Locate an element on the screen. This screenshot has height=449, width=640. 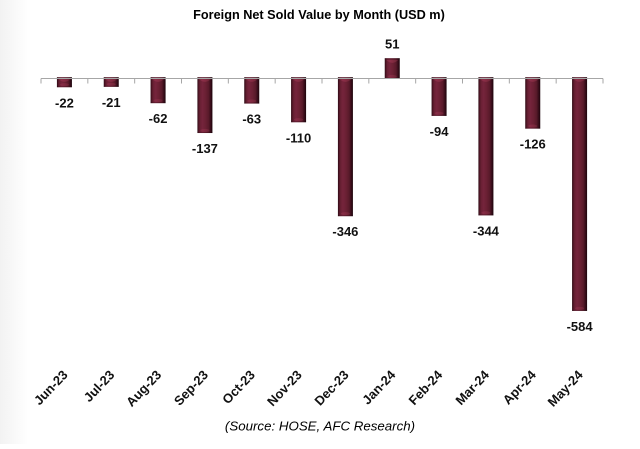
svg-text:Foreign Net Sold Value by Mont: Foreign Net Sold Value by Month (USD m) is located at coordinates (319, 15).